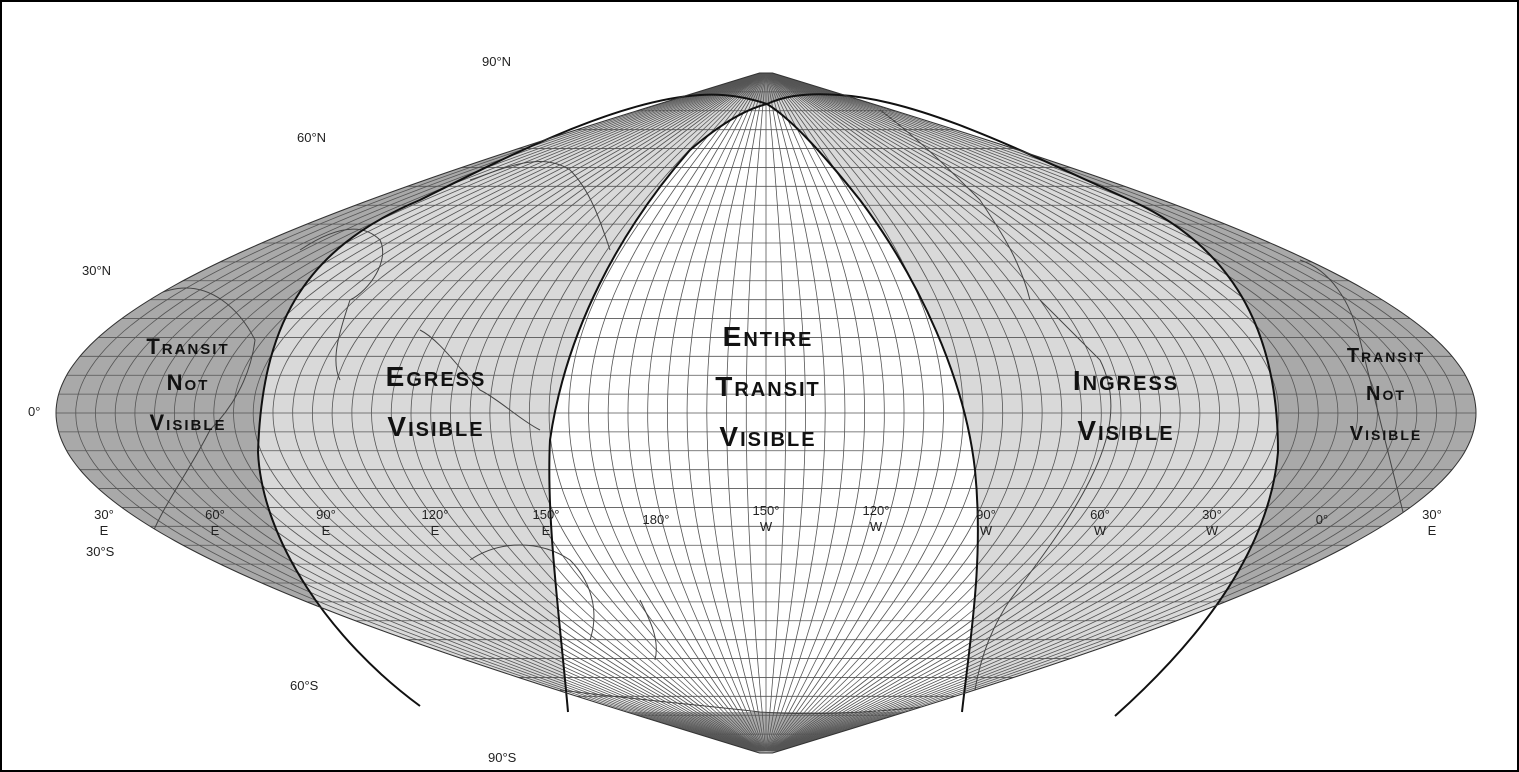  What do you see at coordinates (1100, 514) in the screenshot?
I see `lon-label-60w: 60°` at bounding box center [1100, 514].